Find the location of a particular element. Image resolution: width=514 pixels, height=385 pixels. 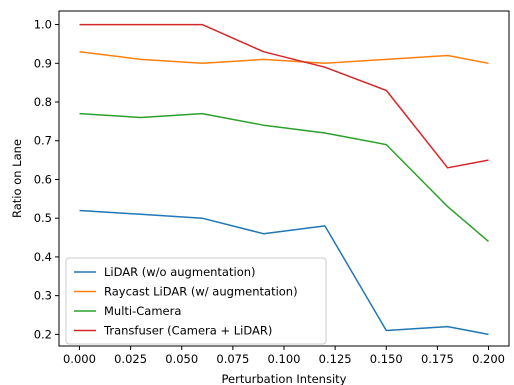

x-tick-label: 0.075 is located at coordinates (232, 359).